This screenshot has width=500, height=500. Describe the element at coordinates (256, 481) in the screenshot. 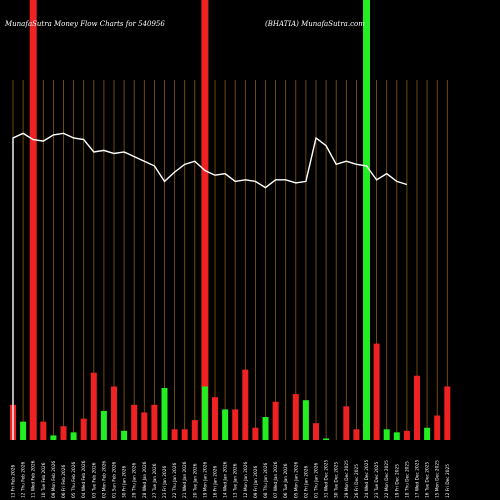

I see `x-tick-label: 09 Fri Jan 2026` at that location.